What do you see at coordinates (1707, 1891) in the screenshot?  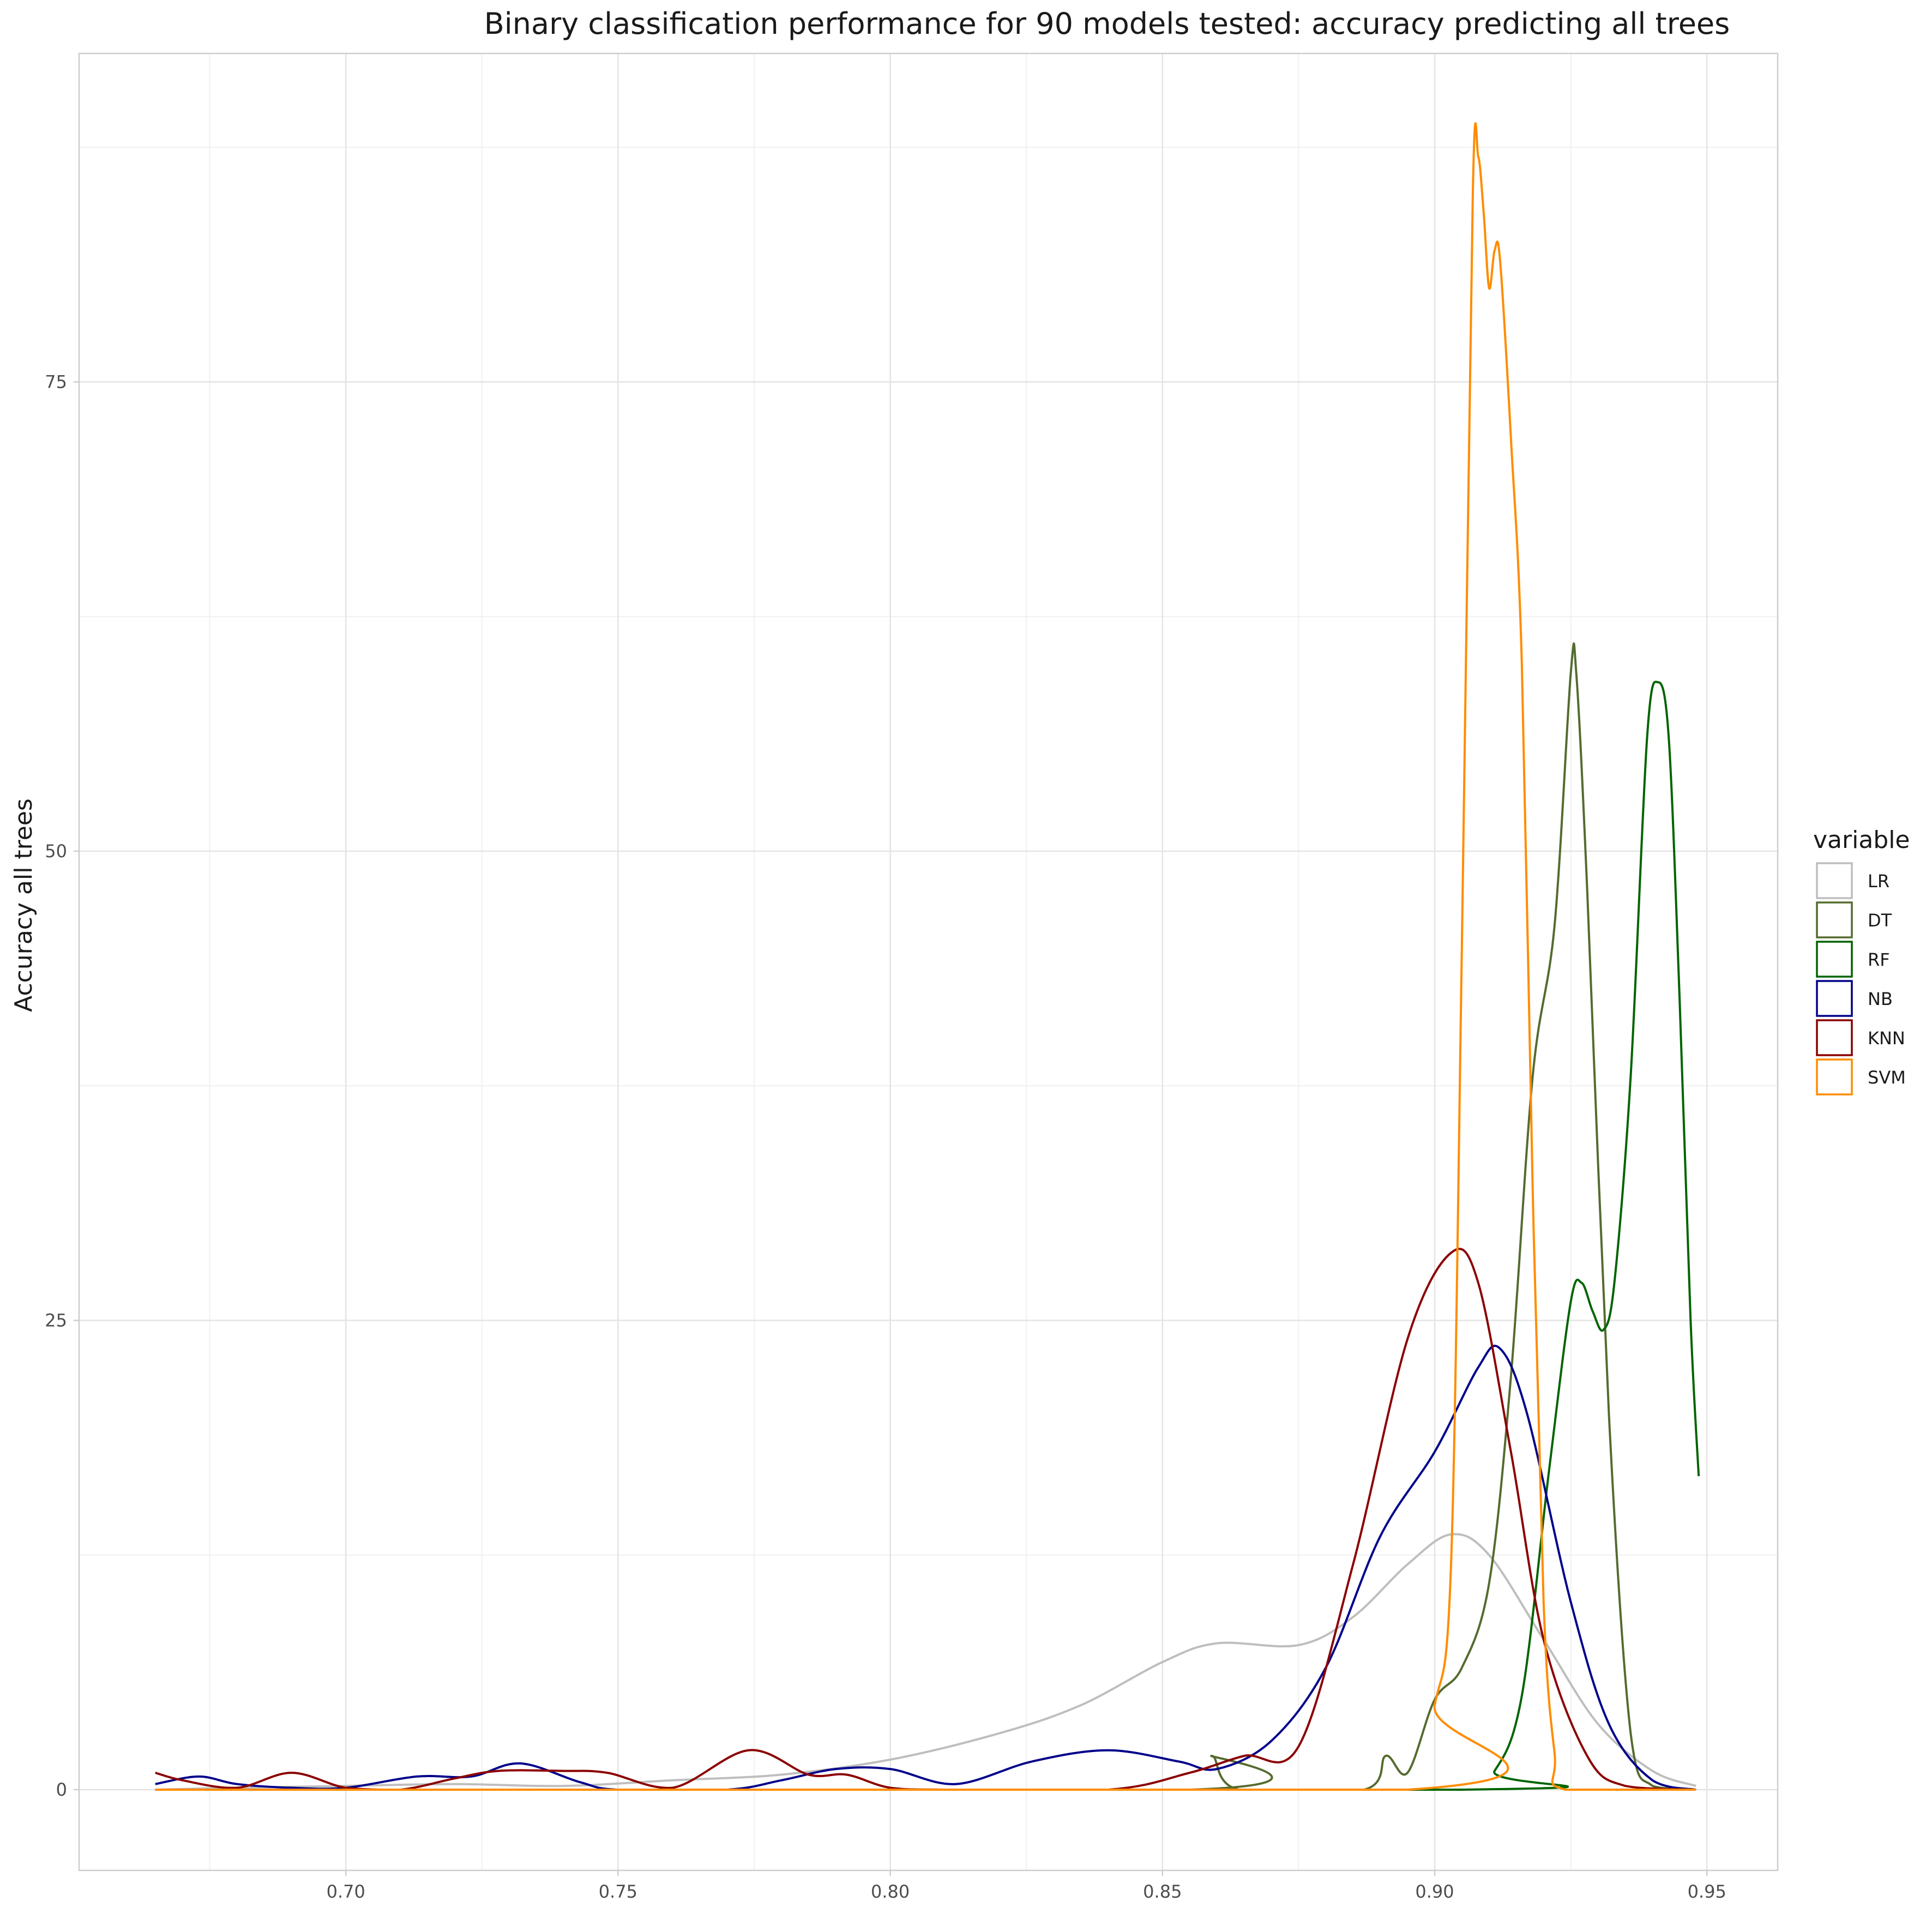 I see `x-tick-label: 0.95` at bounding box center [1707, 1891].